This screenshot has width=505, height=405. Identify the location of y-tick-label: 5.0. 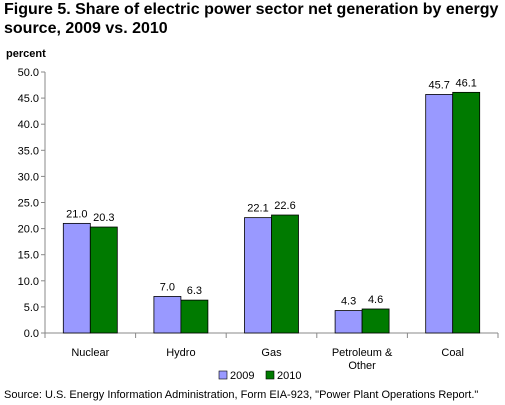
(31, 308).